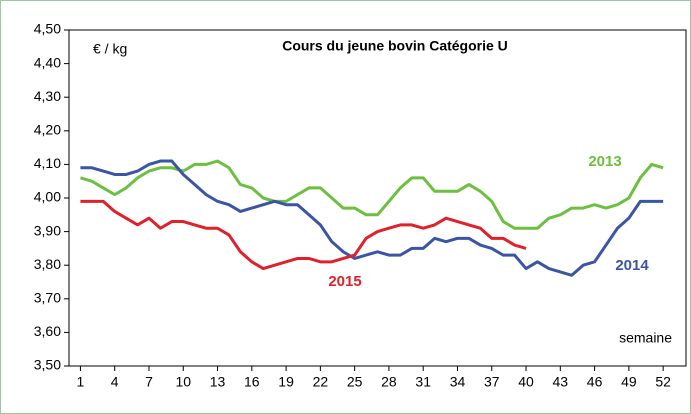 The image size is (691, 414). What do you see at coordinates (47, 331) in the screenshot?
I see `y-tick-label: 3,60` at bounding box center [47, 331].